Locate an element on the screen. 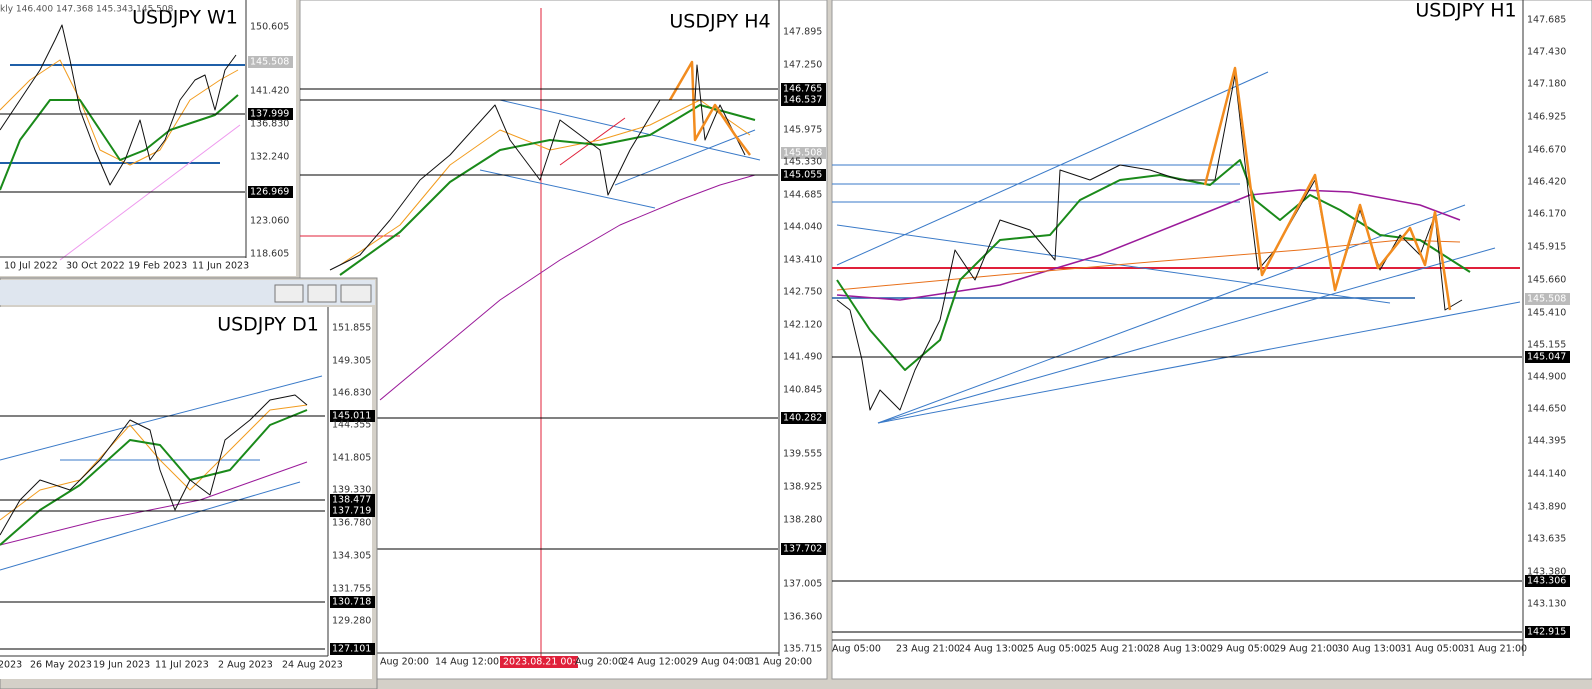 The width and height of the screenshot is (1592, 689). chart-title: USDJPY D1 is located at coordinates (268, 325).